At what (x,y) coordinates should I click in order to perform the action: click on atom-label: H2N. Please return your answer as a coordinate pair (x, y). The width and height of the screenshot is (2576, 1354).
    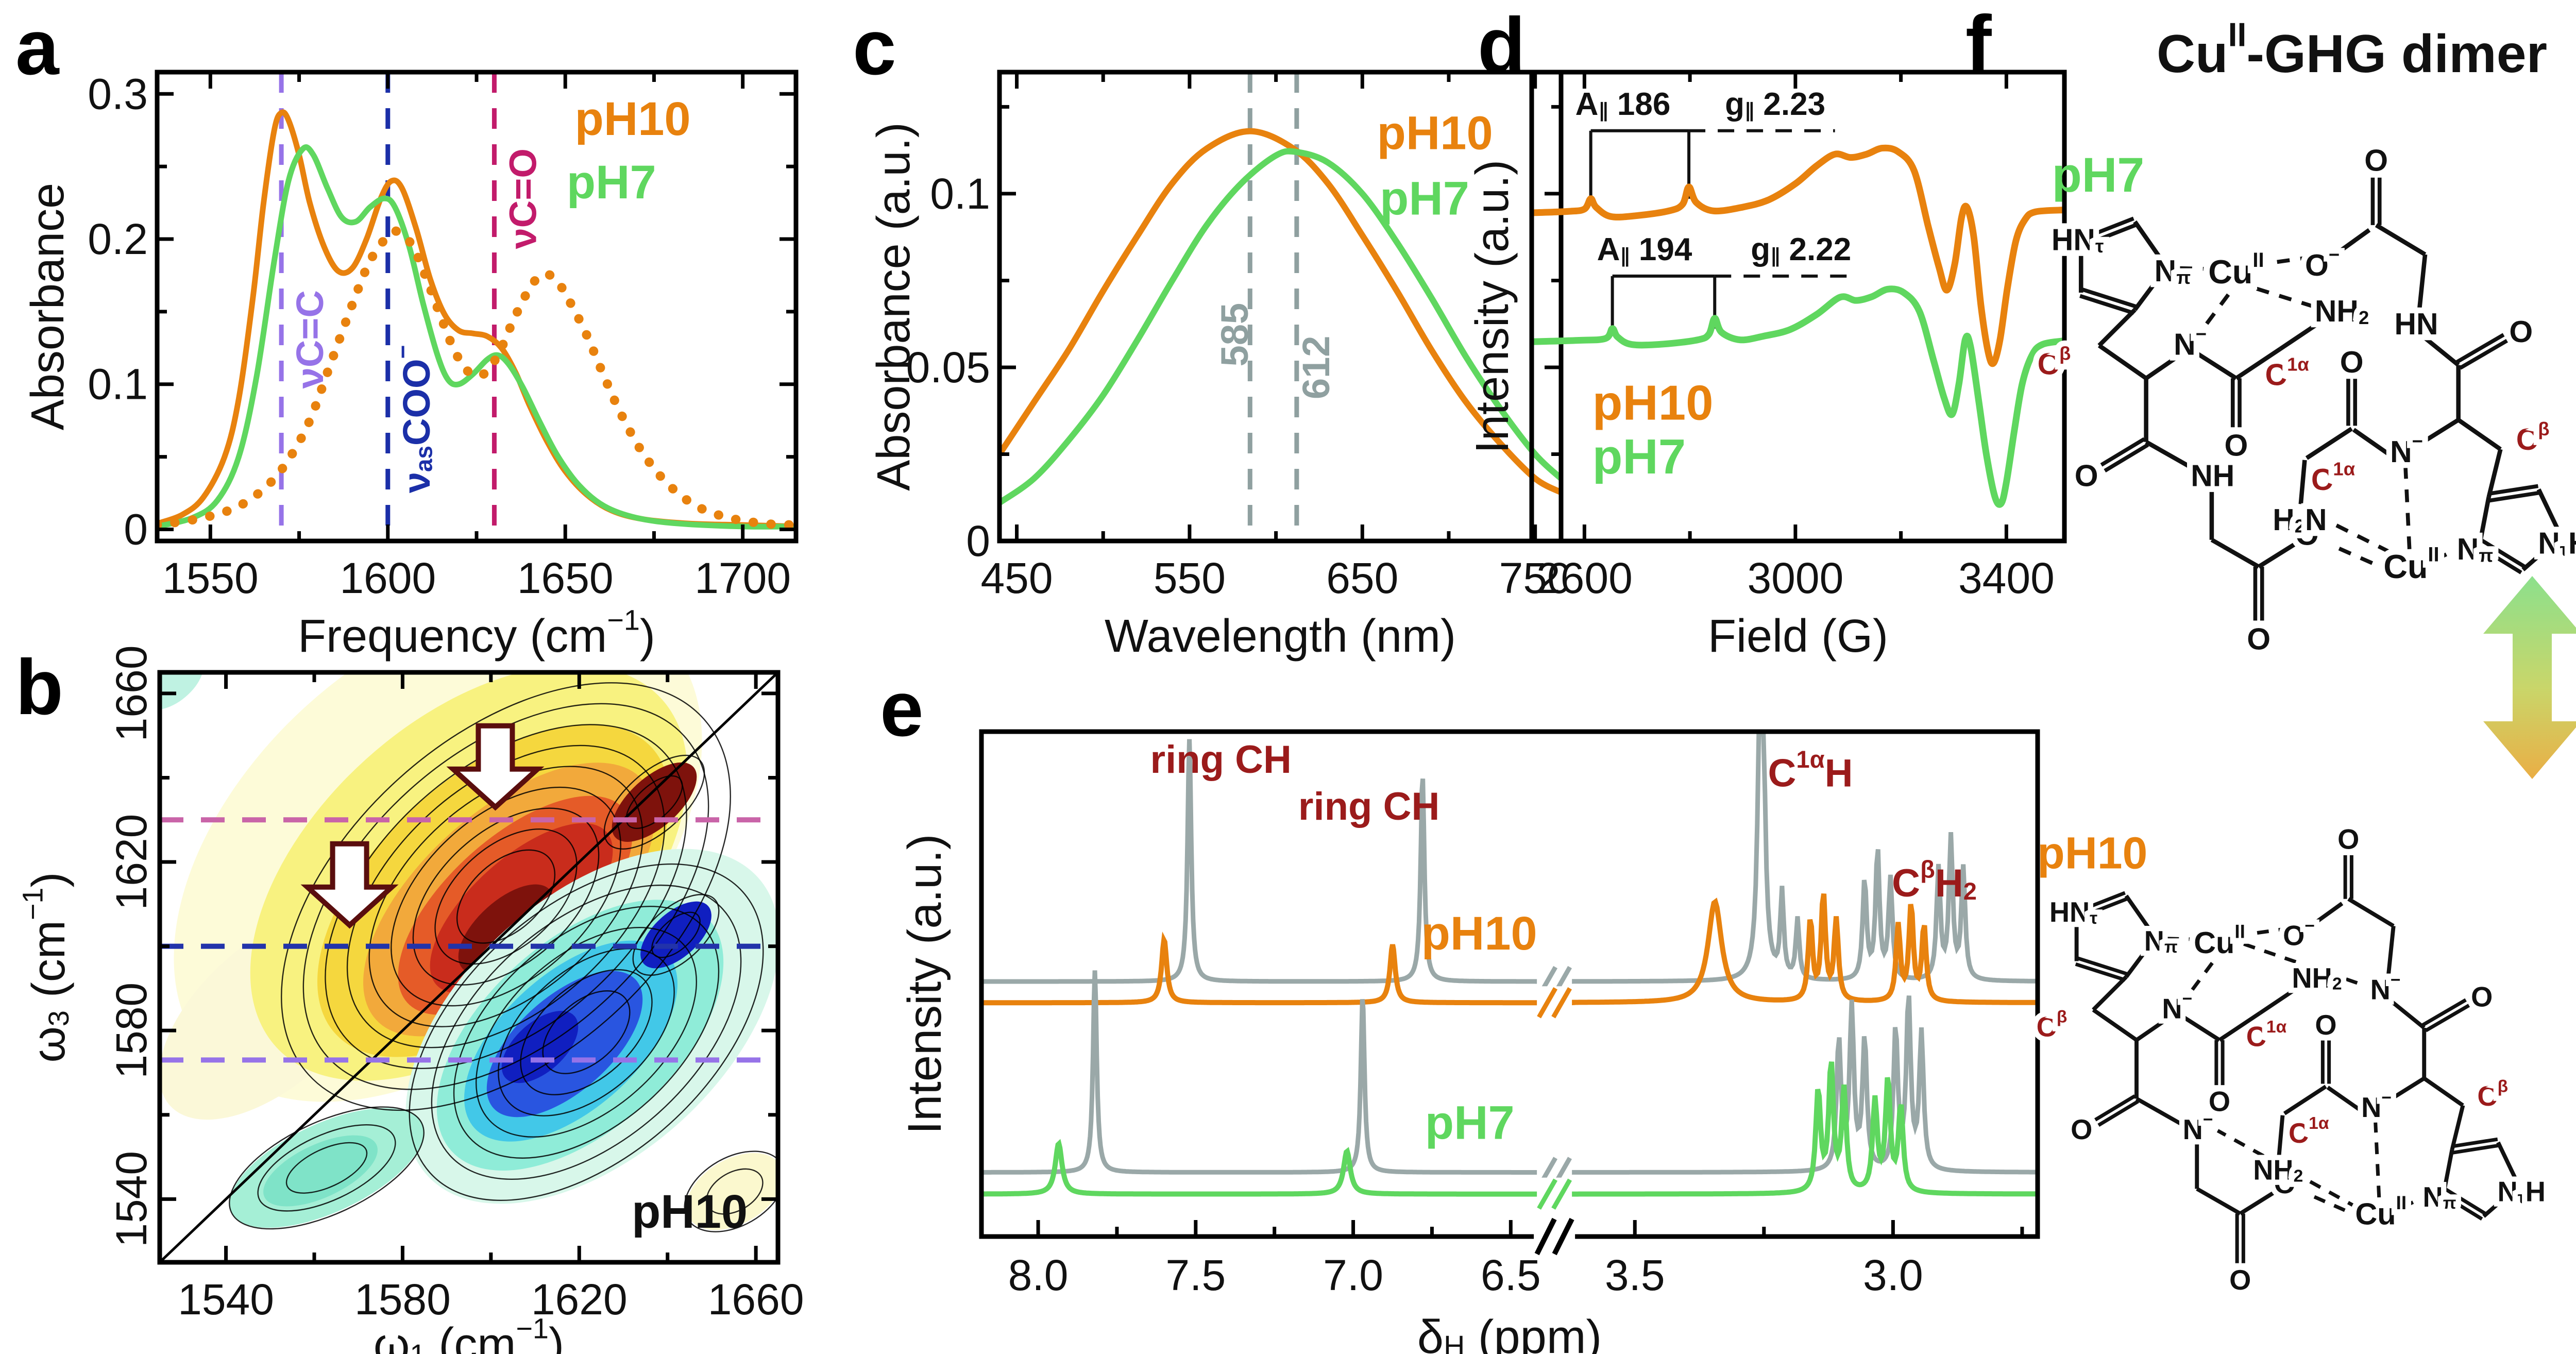
    Looking at the image, I should click on (2300, 519).